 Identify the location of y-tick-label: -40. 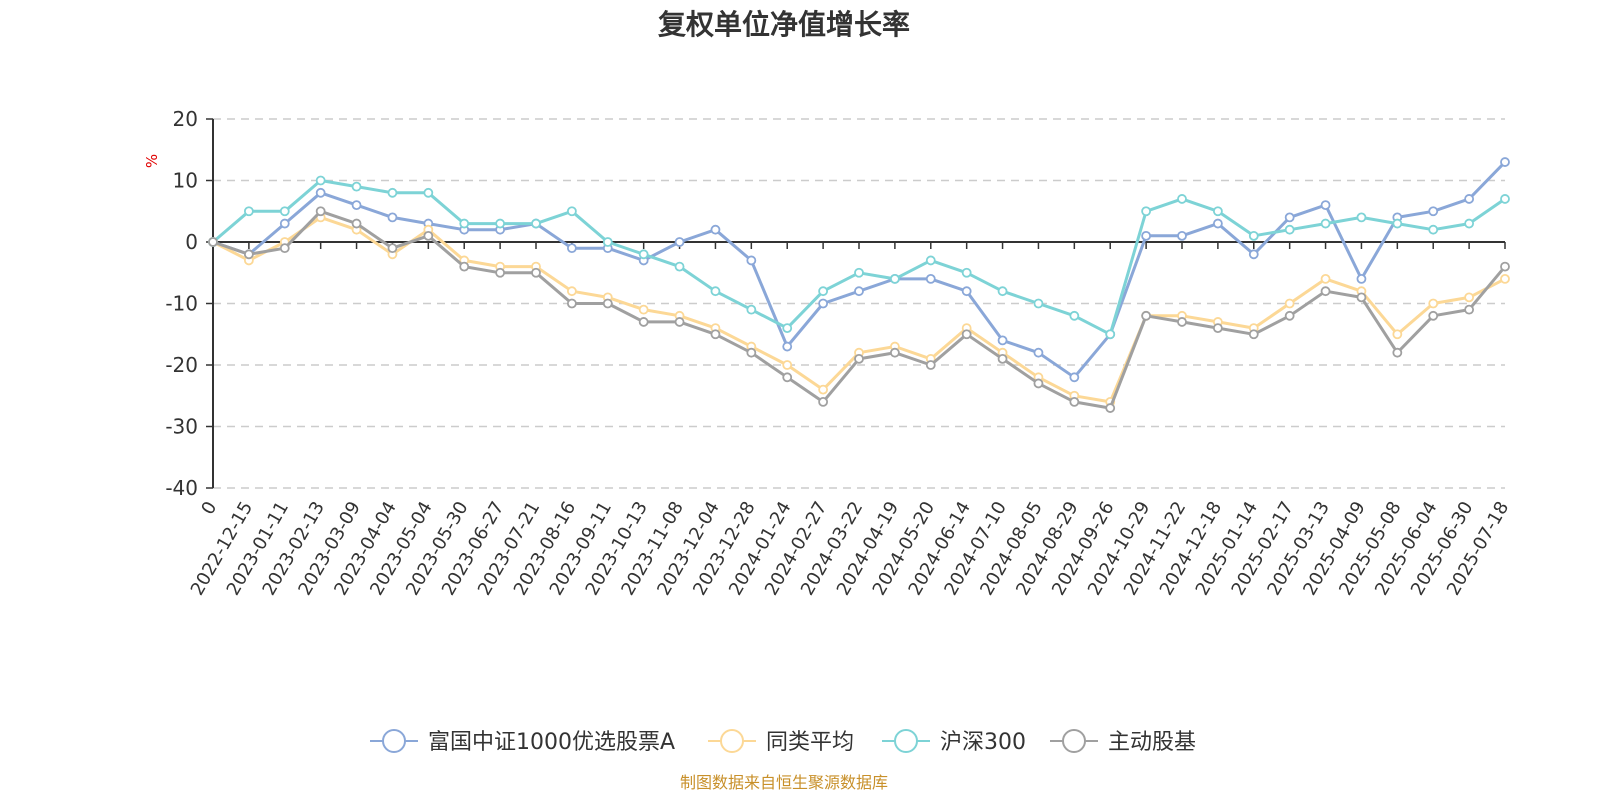
(181, 488).